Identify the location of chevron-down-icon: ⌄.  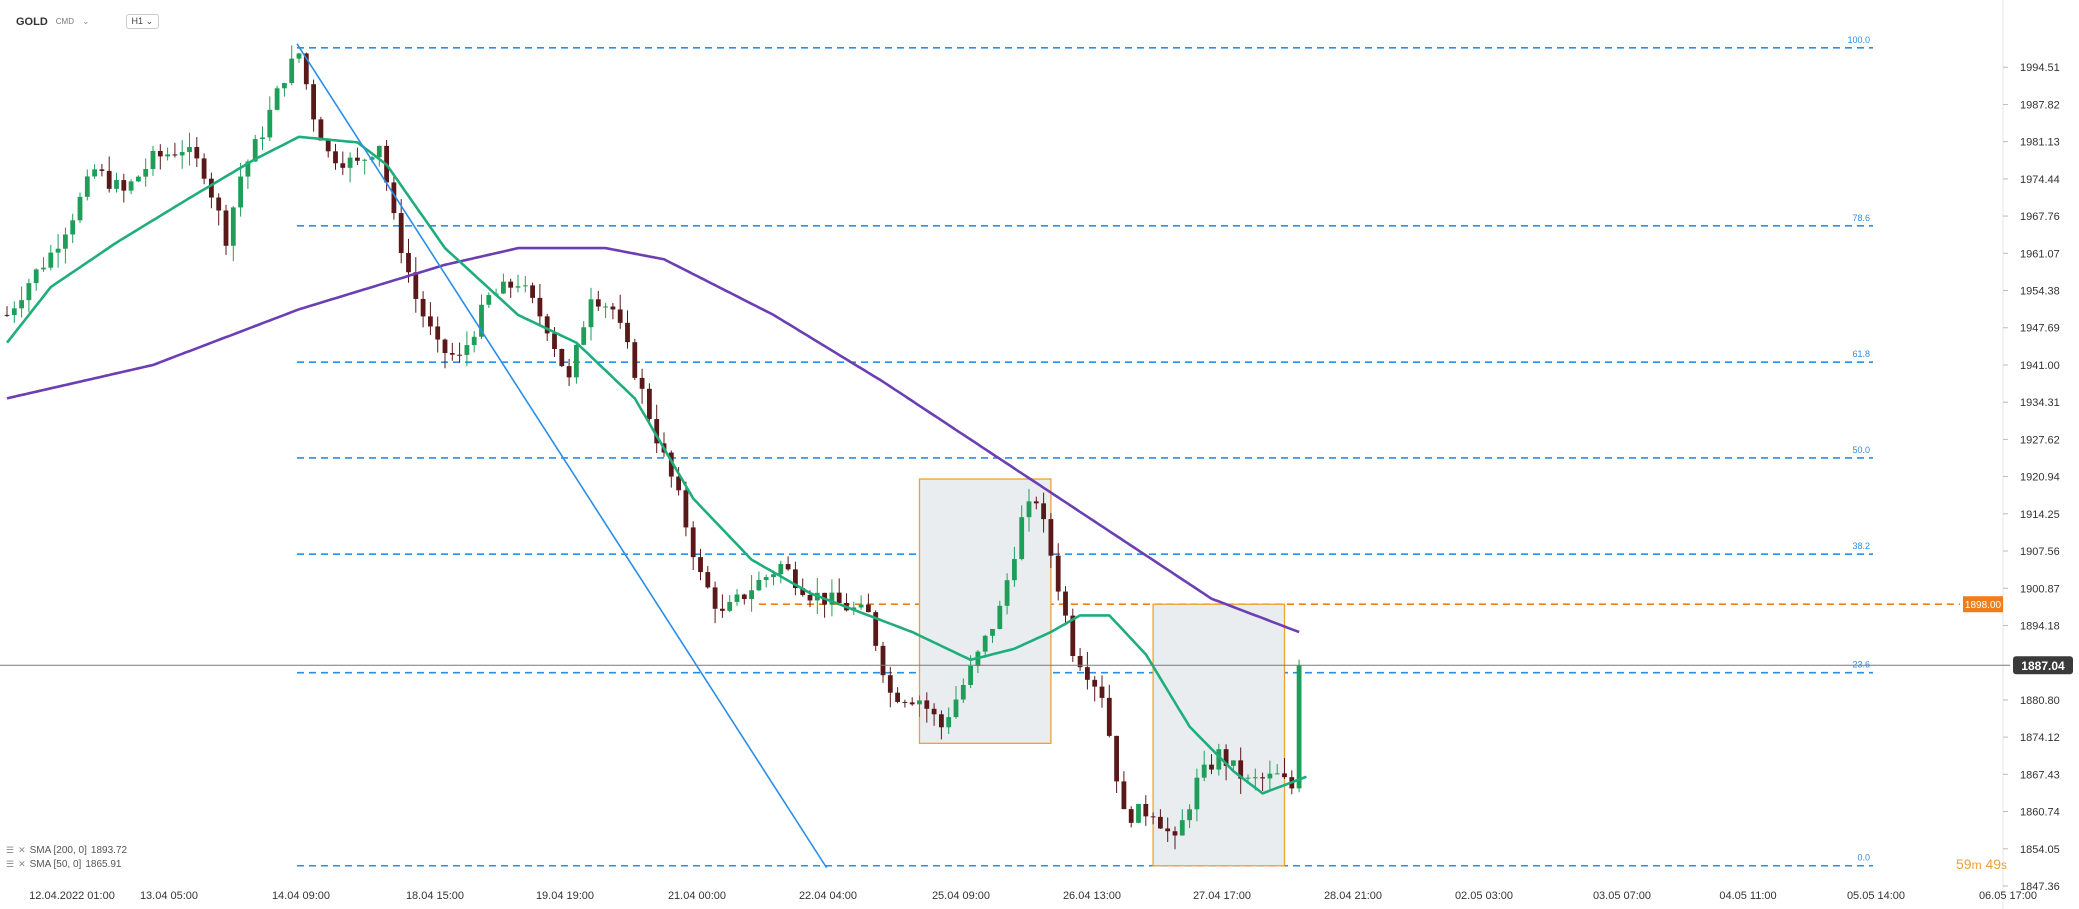
(86, 21).